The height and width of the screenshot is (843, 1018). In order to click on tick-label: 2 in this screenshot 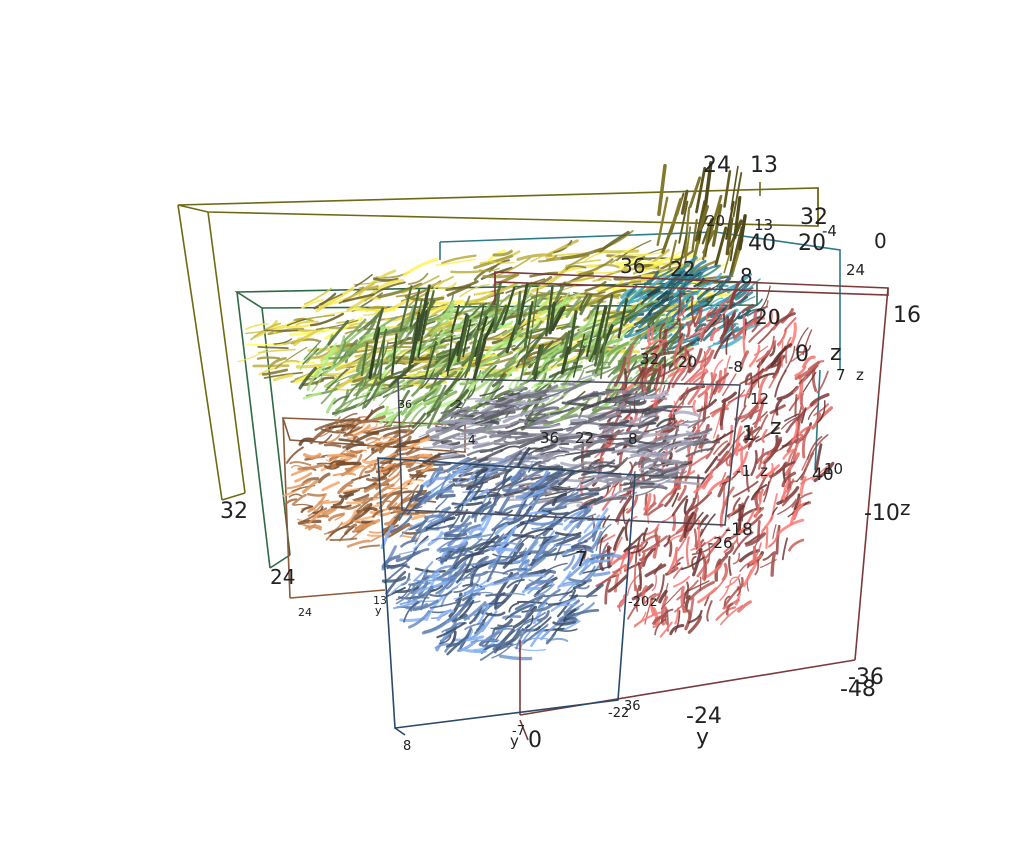, I will do `click(458, 404)`.